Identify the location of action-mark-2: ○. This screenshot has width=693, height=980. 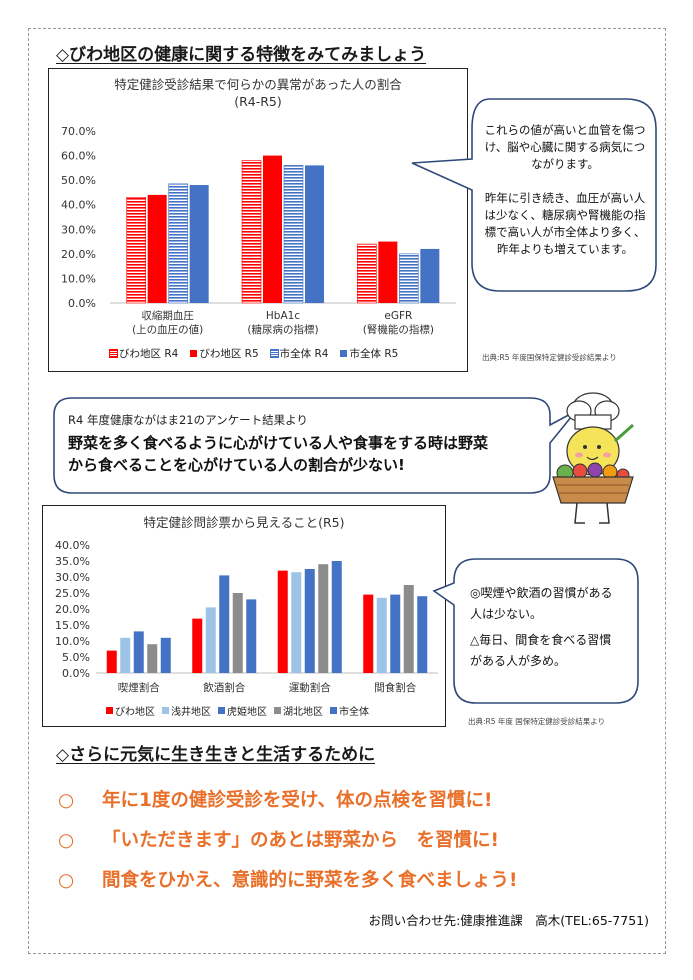
(66, 840).